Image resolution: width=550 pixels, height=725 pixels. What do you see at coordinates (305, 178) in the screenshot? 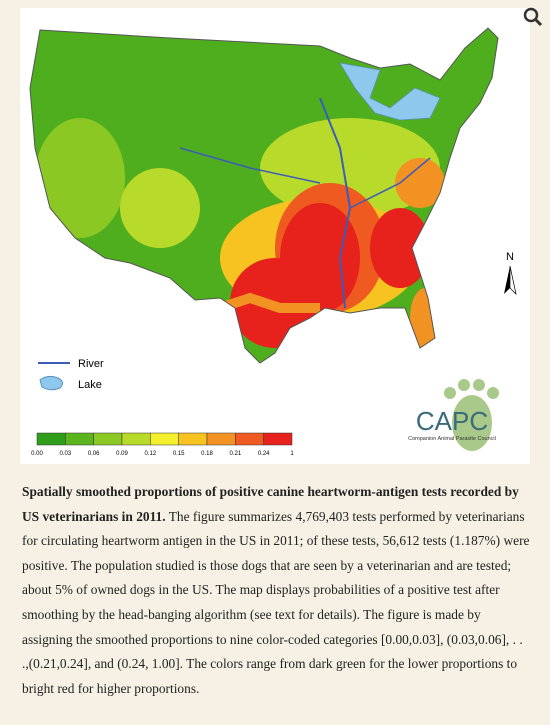
I see `river` at bounding box center [305, 178].